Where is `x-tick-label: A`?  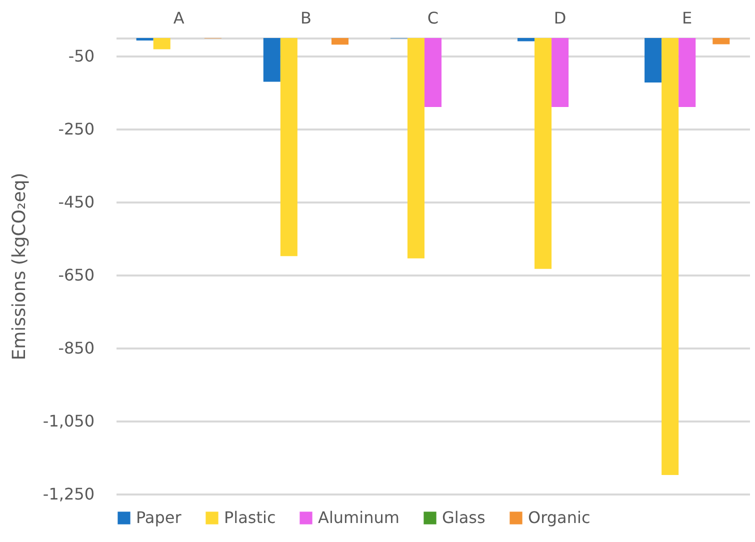 x-tick-label: A is located at coordinates (178, 18).